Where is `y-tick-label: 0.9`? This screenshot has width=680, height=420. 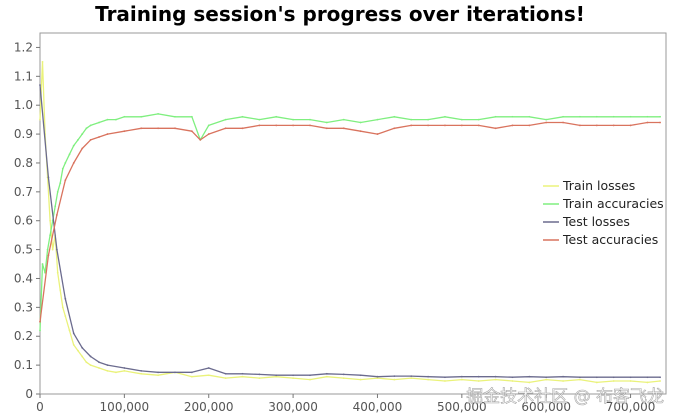
y-tick-label: 0.9 is located at coordinates (23, 134).